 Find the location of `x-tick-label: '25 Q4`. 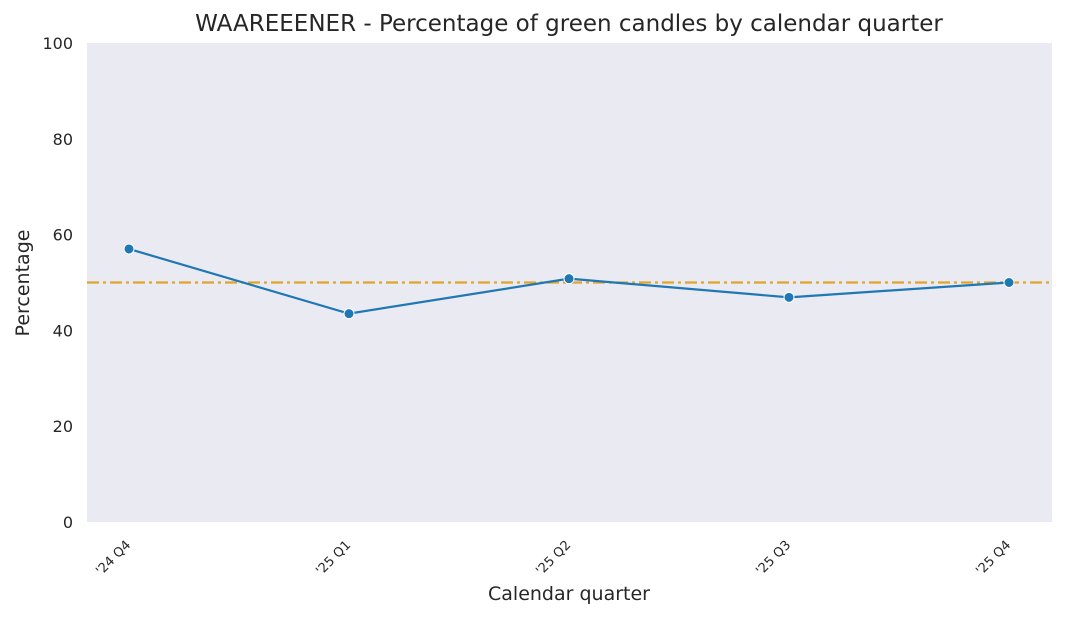

x-tick-label: '25 Q4 is located at coordinates (993, 558).